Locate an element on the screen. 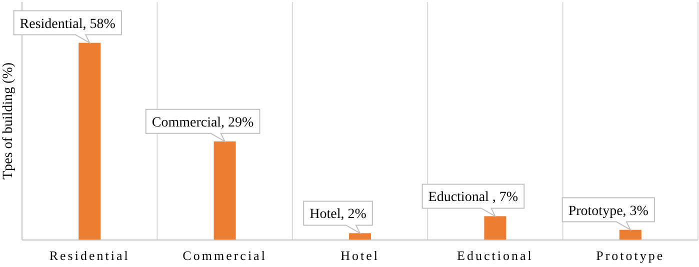 This screenshot has height=267, width=699. x-tick-label: Eductional is located at coordinates (495, 255).